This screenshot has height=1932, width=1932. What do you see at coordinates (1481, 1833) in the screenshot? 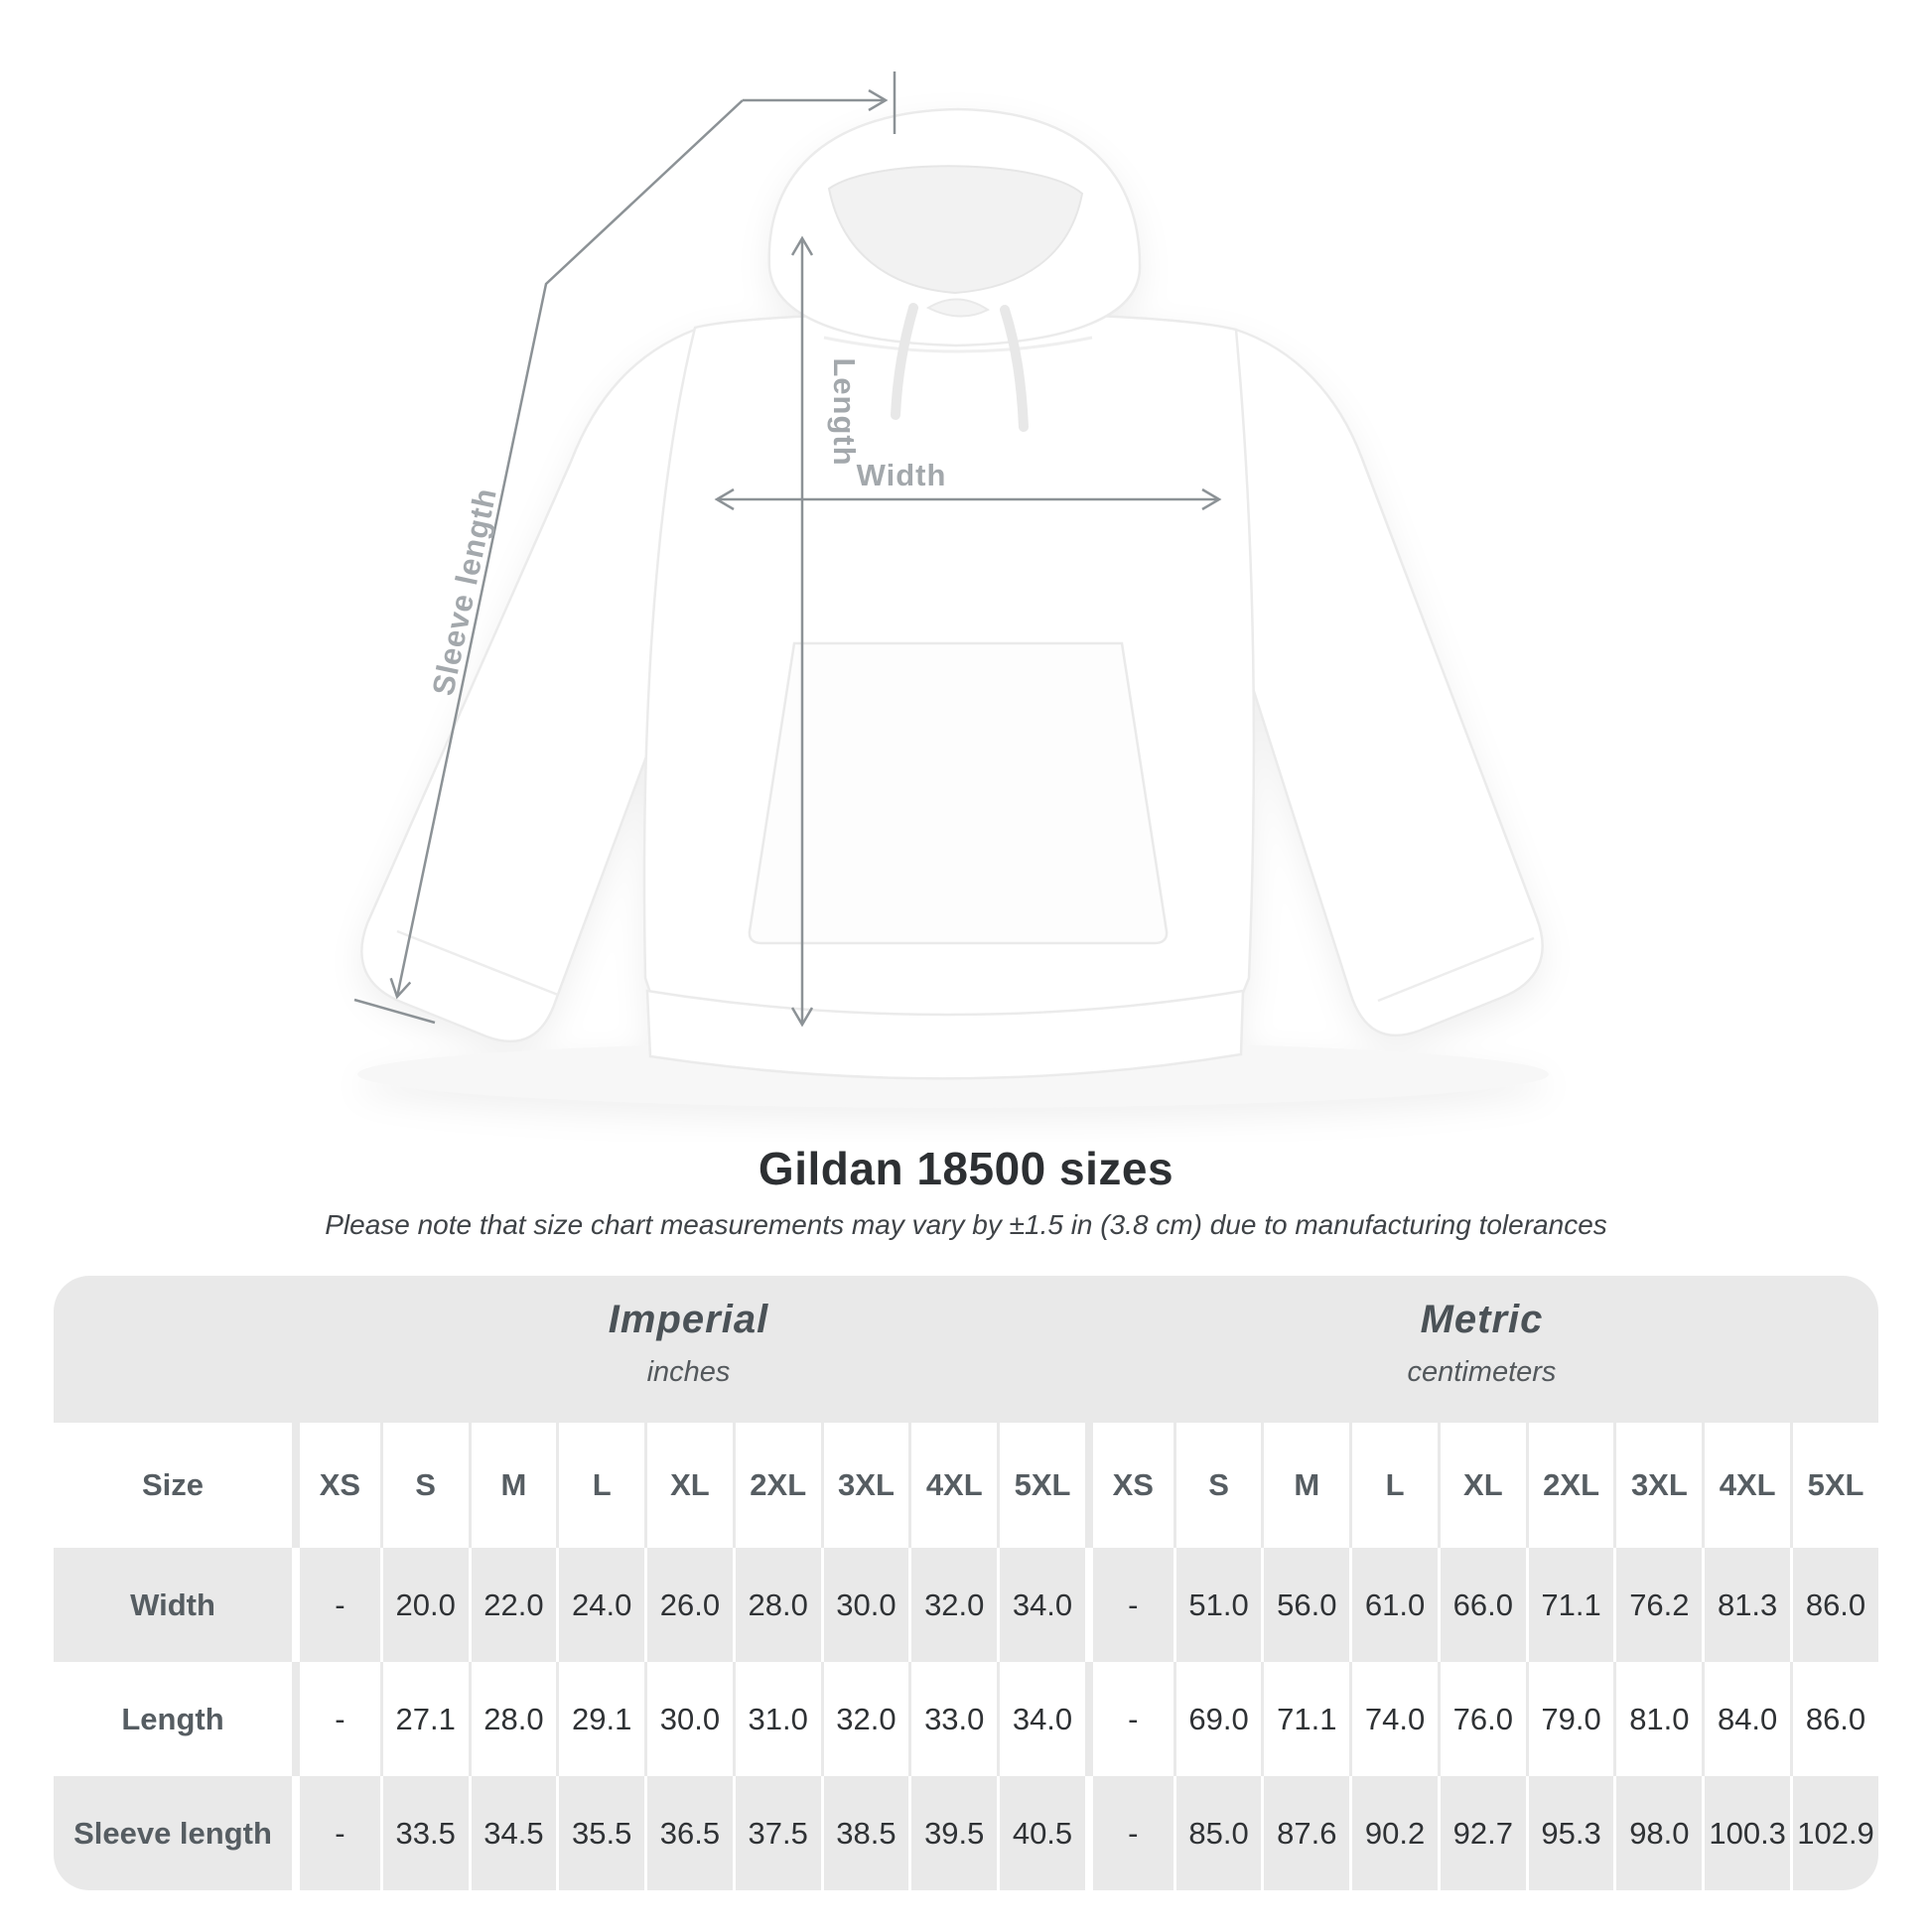
I see `sleeve-length-metric-xl: 92.7` at bounding box center [1481, 1833].